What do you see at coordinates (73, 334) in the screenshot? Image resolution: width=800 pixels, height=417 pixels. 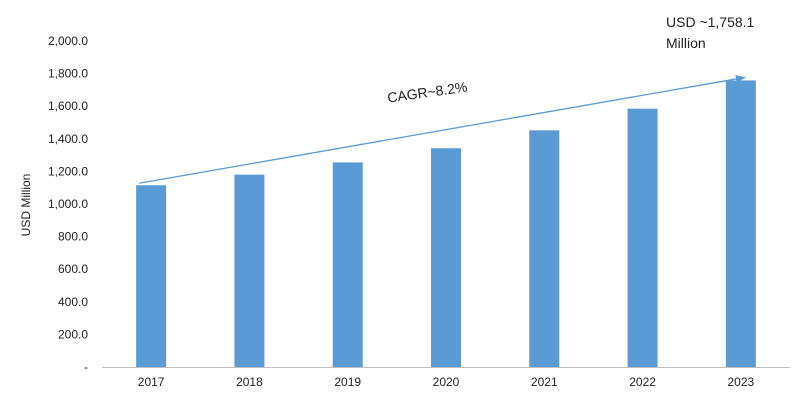 I see `y-tick-label: 200.0` at bounding box center [73, 334].